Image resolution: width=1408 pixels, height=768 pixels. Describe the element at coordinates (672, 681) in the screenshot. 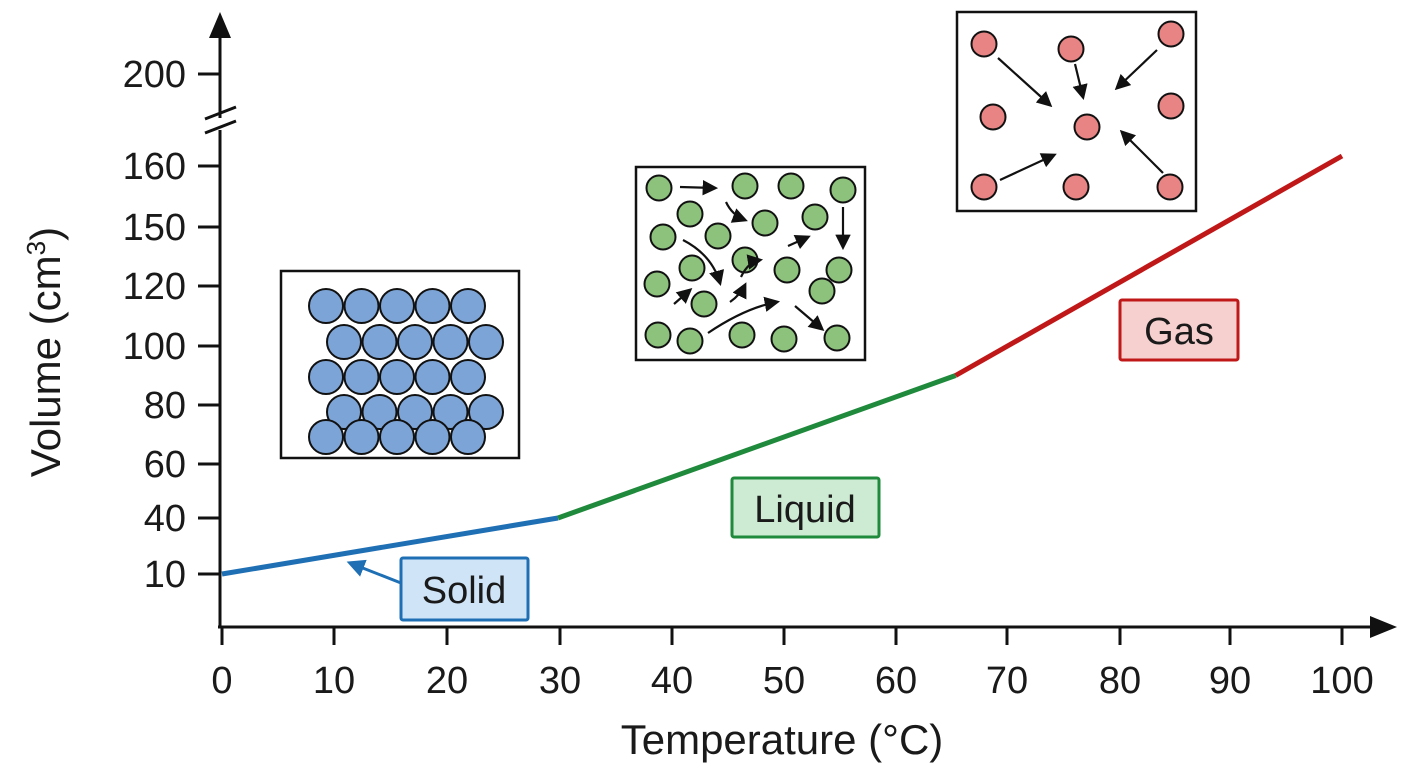

I see `x-tick-label: 40` at that location.